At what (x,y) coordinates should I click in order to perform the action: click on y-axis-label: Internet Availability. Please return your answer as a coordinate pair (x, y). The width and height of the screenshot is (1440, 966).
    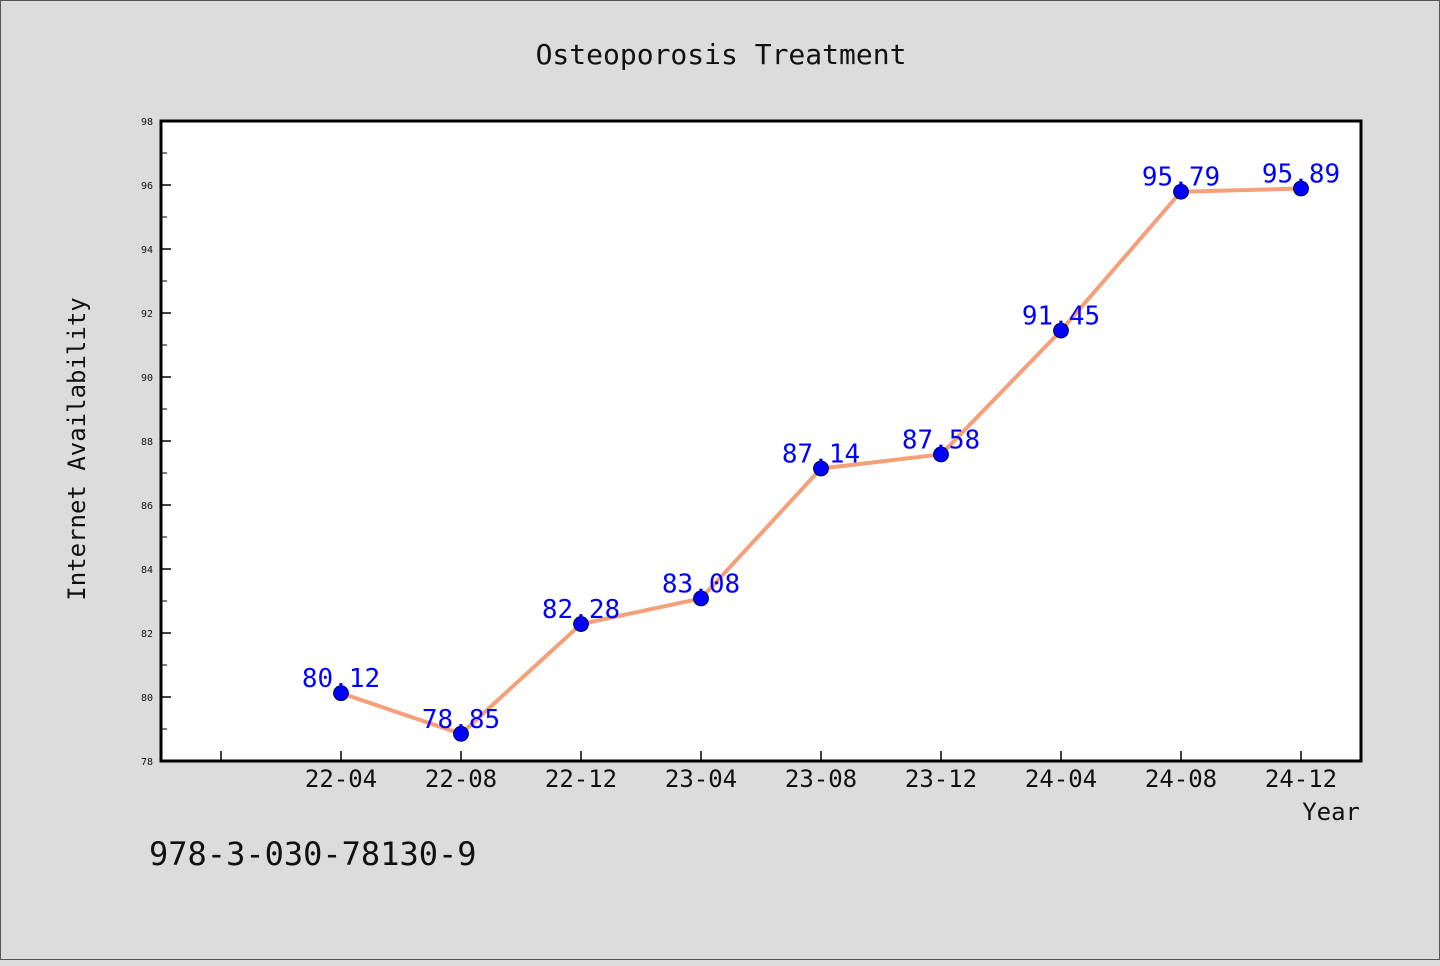
    Looking at the image, I should click on (77, 448).